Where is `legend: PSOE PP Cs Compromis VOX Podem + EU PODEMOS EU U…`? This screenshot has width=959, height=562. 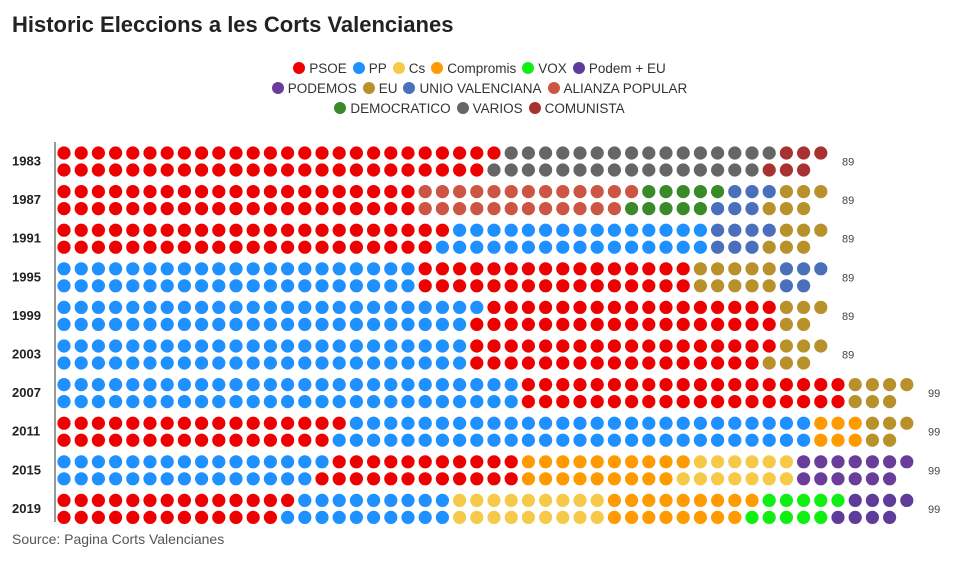 legend: PSOE PP Cs Compromis VOX Podem + EU PODEMOS EU U… is located at coordinates (479, 88).